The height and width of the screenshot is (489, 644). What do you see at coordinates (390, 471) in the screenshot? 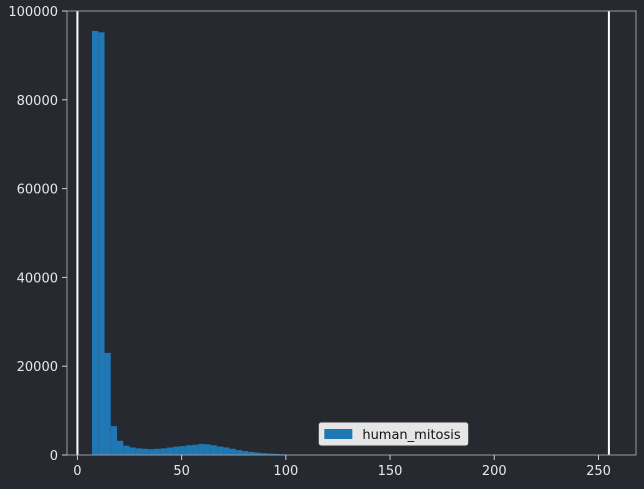
I see `x-tick-label-3: 150` at bounding box center [390, 471].